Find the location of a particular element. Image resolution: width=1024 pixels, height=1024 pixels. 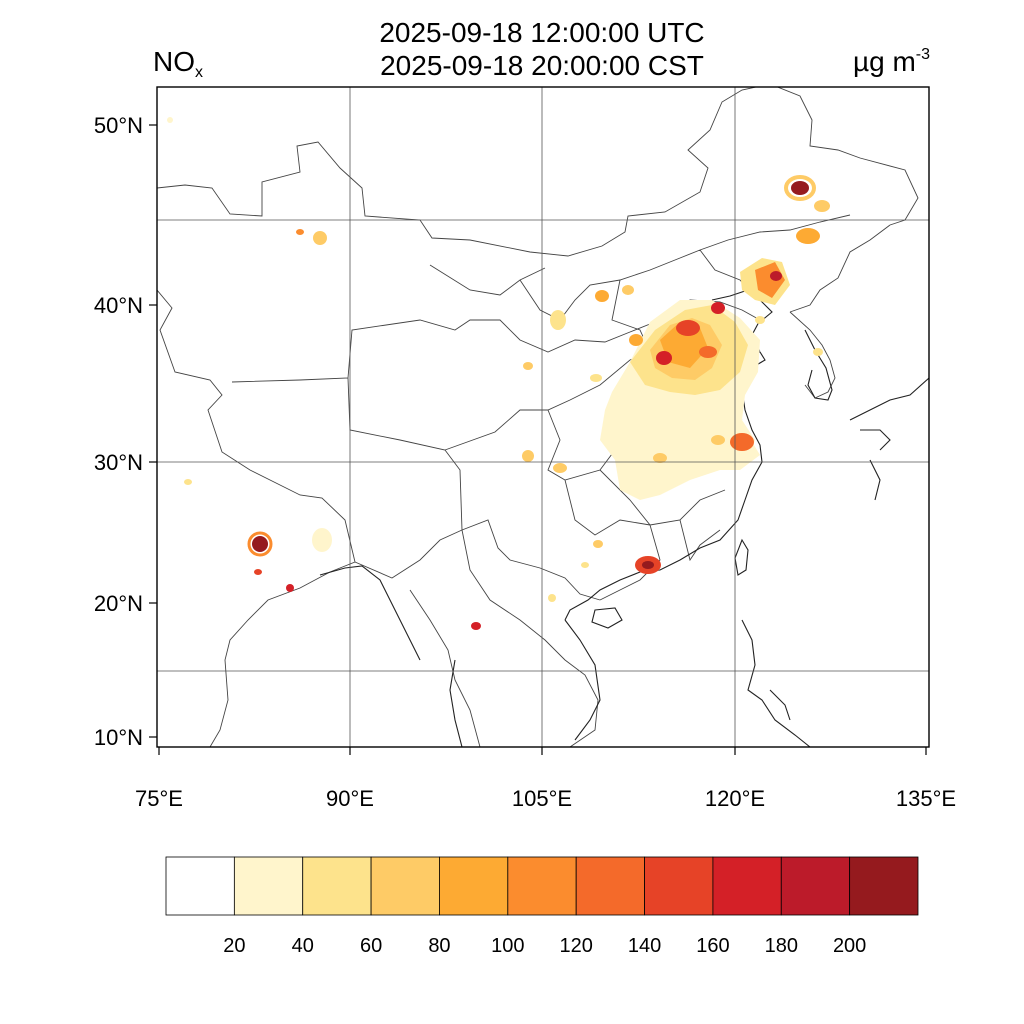

hotspot-chengdu is located at coordinates (528, 456).